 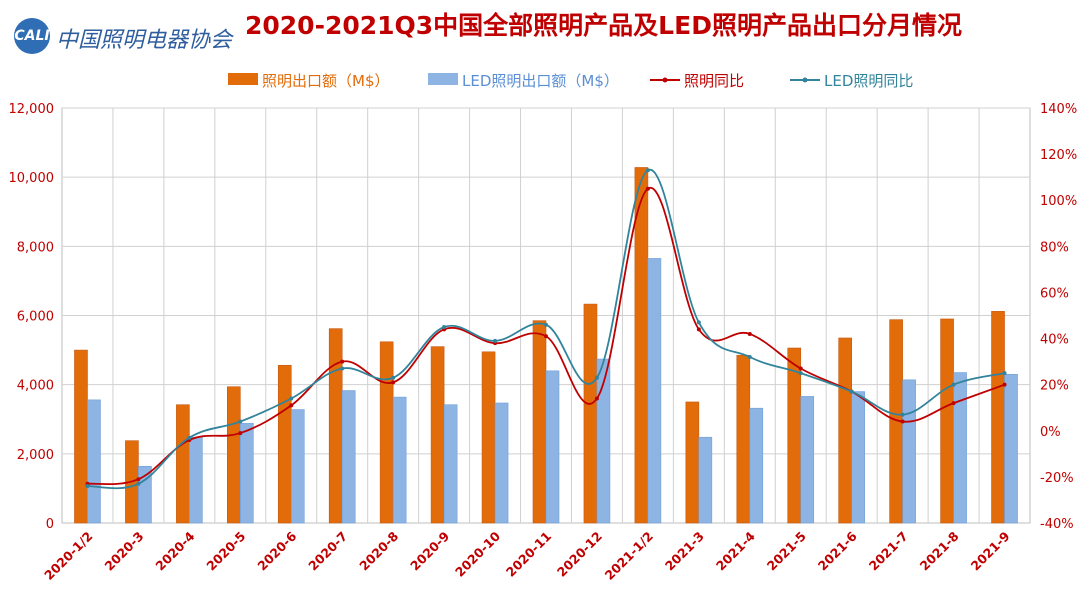 I want to click on x-tick-label: 2020-9, so click(x=429, y=551).